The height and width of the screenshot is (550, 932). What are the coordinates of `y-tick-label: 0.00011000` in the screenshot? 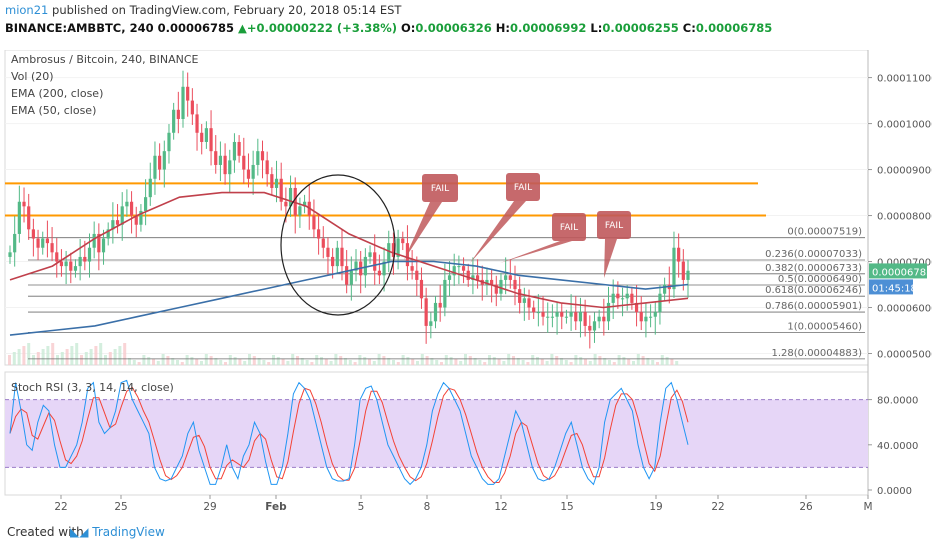 It's located at (904, 79).